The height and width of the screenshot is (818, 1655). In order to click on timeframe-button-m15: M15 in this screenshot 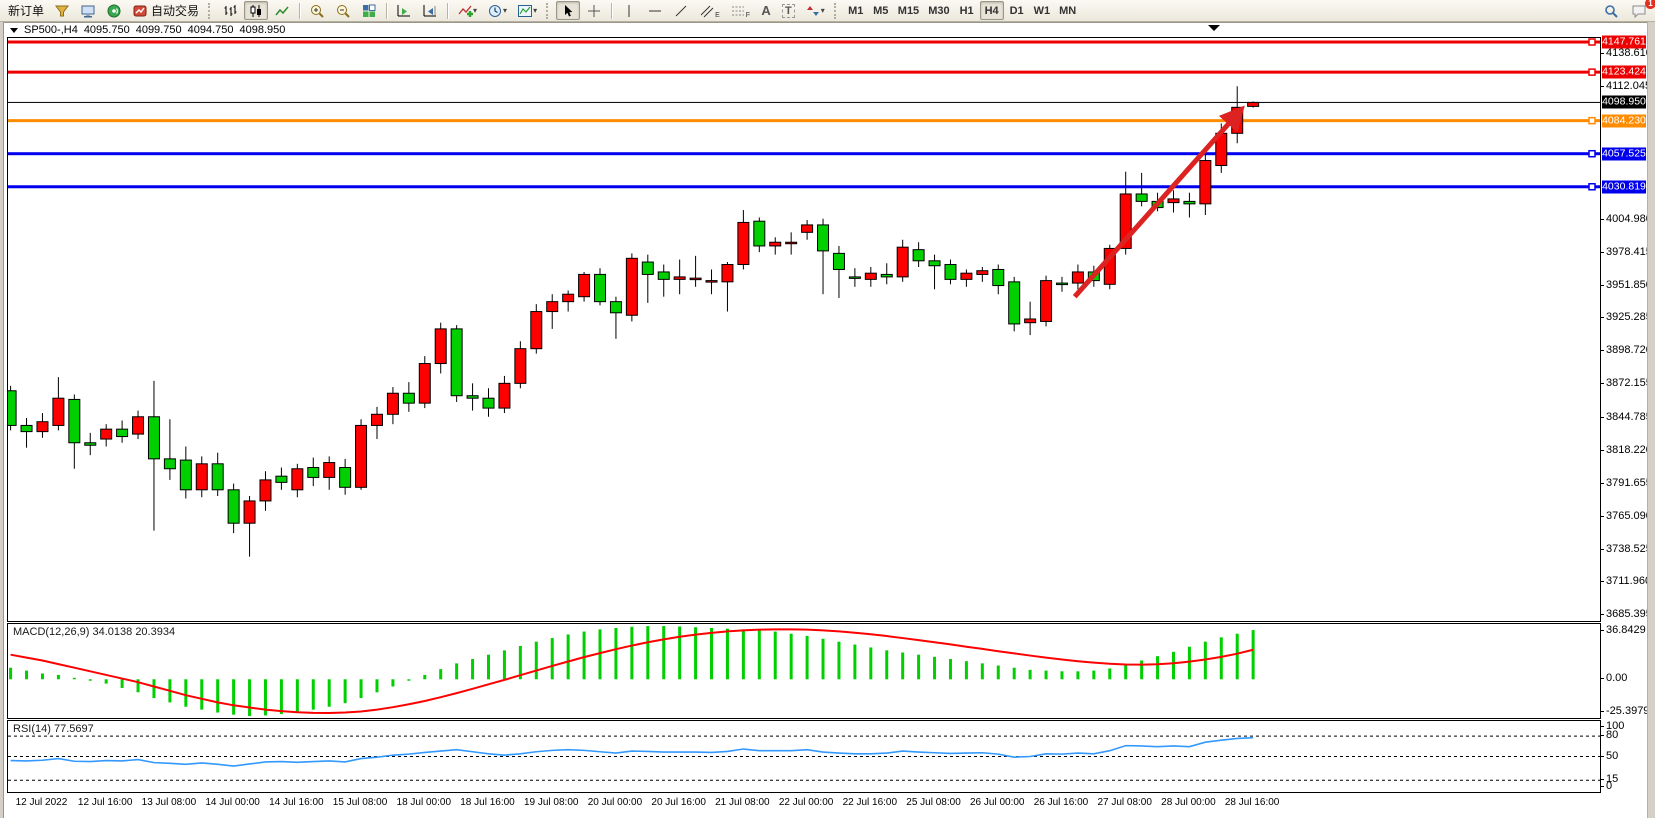, I will do `click(908, 10)`.